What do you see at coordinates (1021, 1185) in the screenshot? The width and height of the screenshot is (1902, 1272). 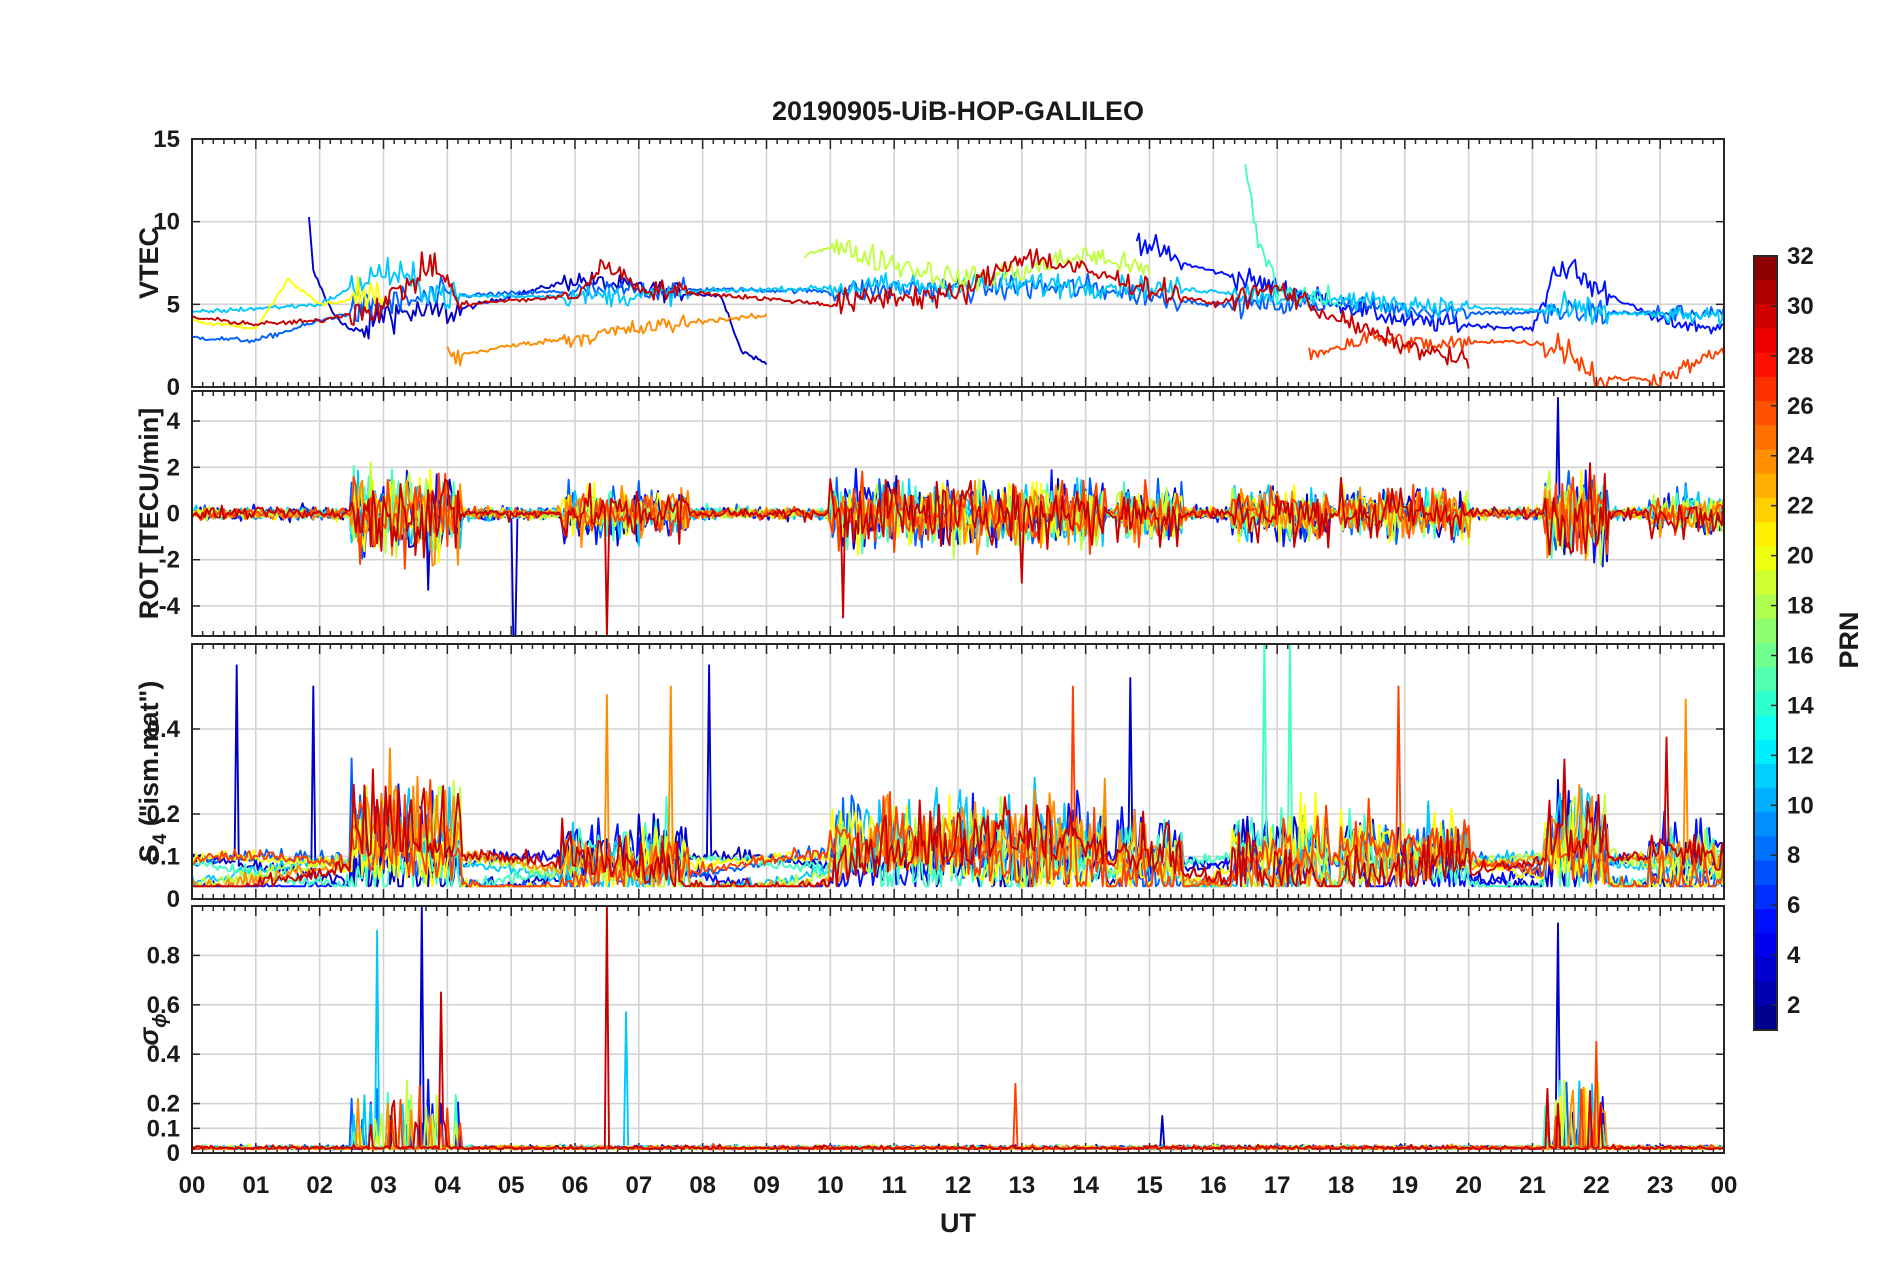 I see `x-tick-label: 13` at bounding box center [1021, 1185].